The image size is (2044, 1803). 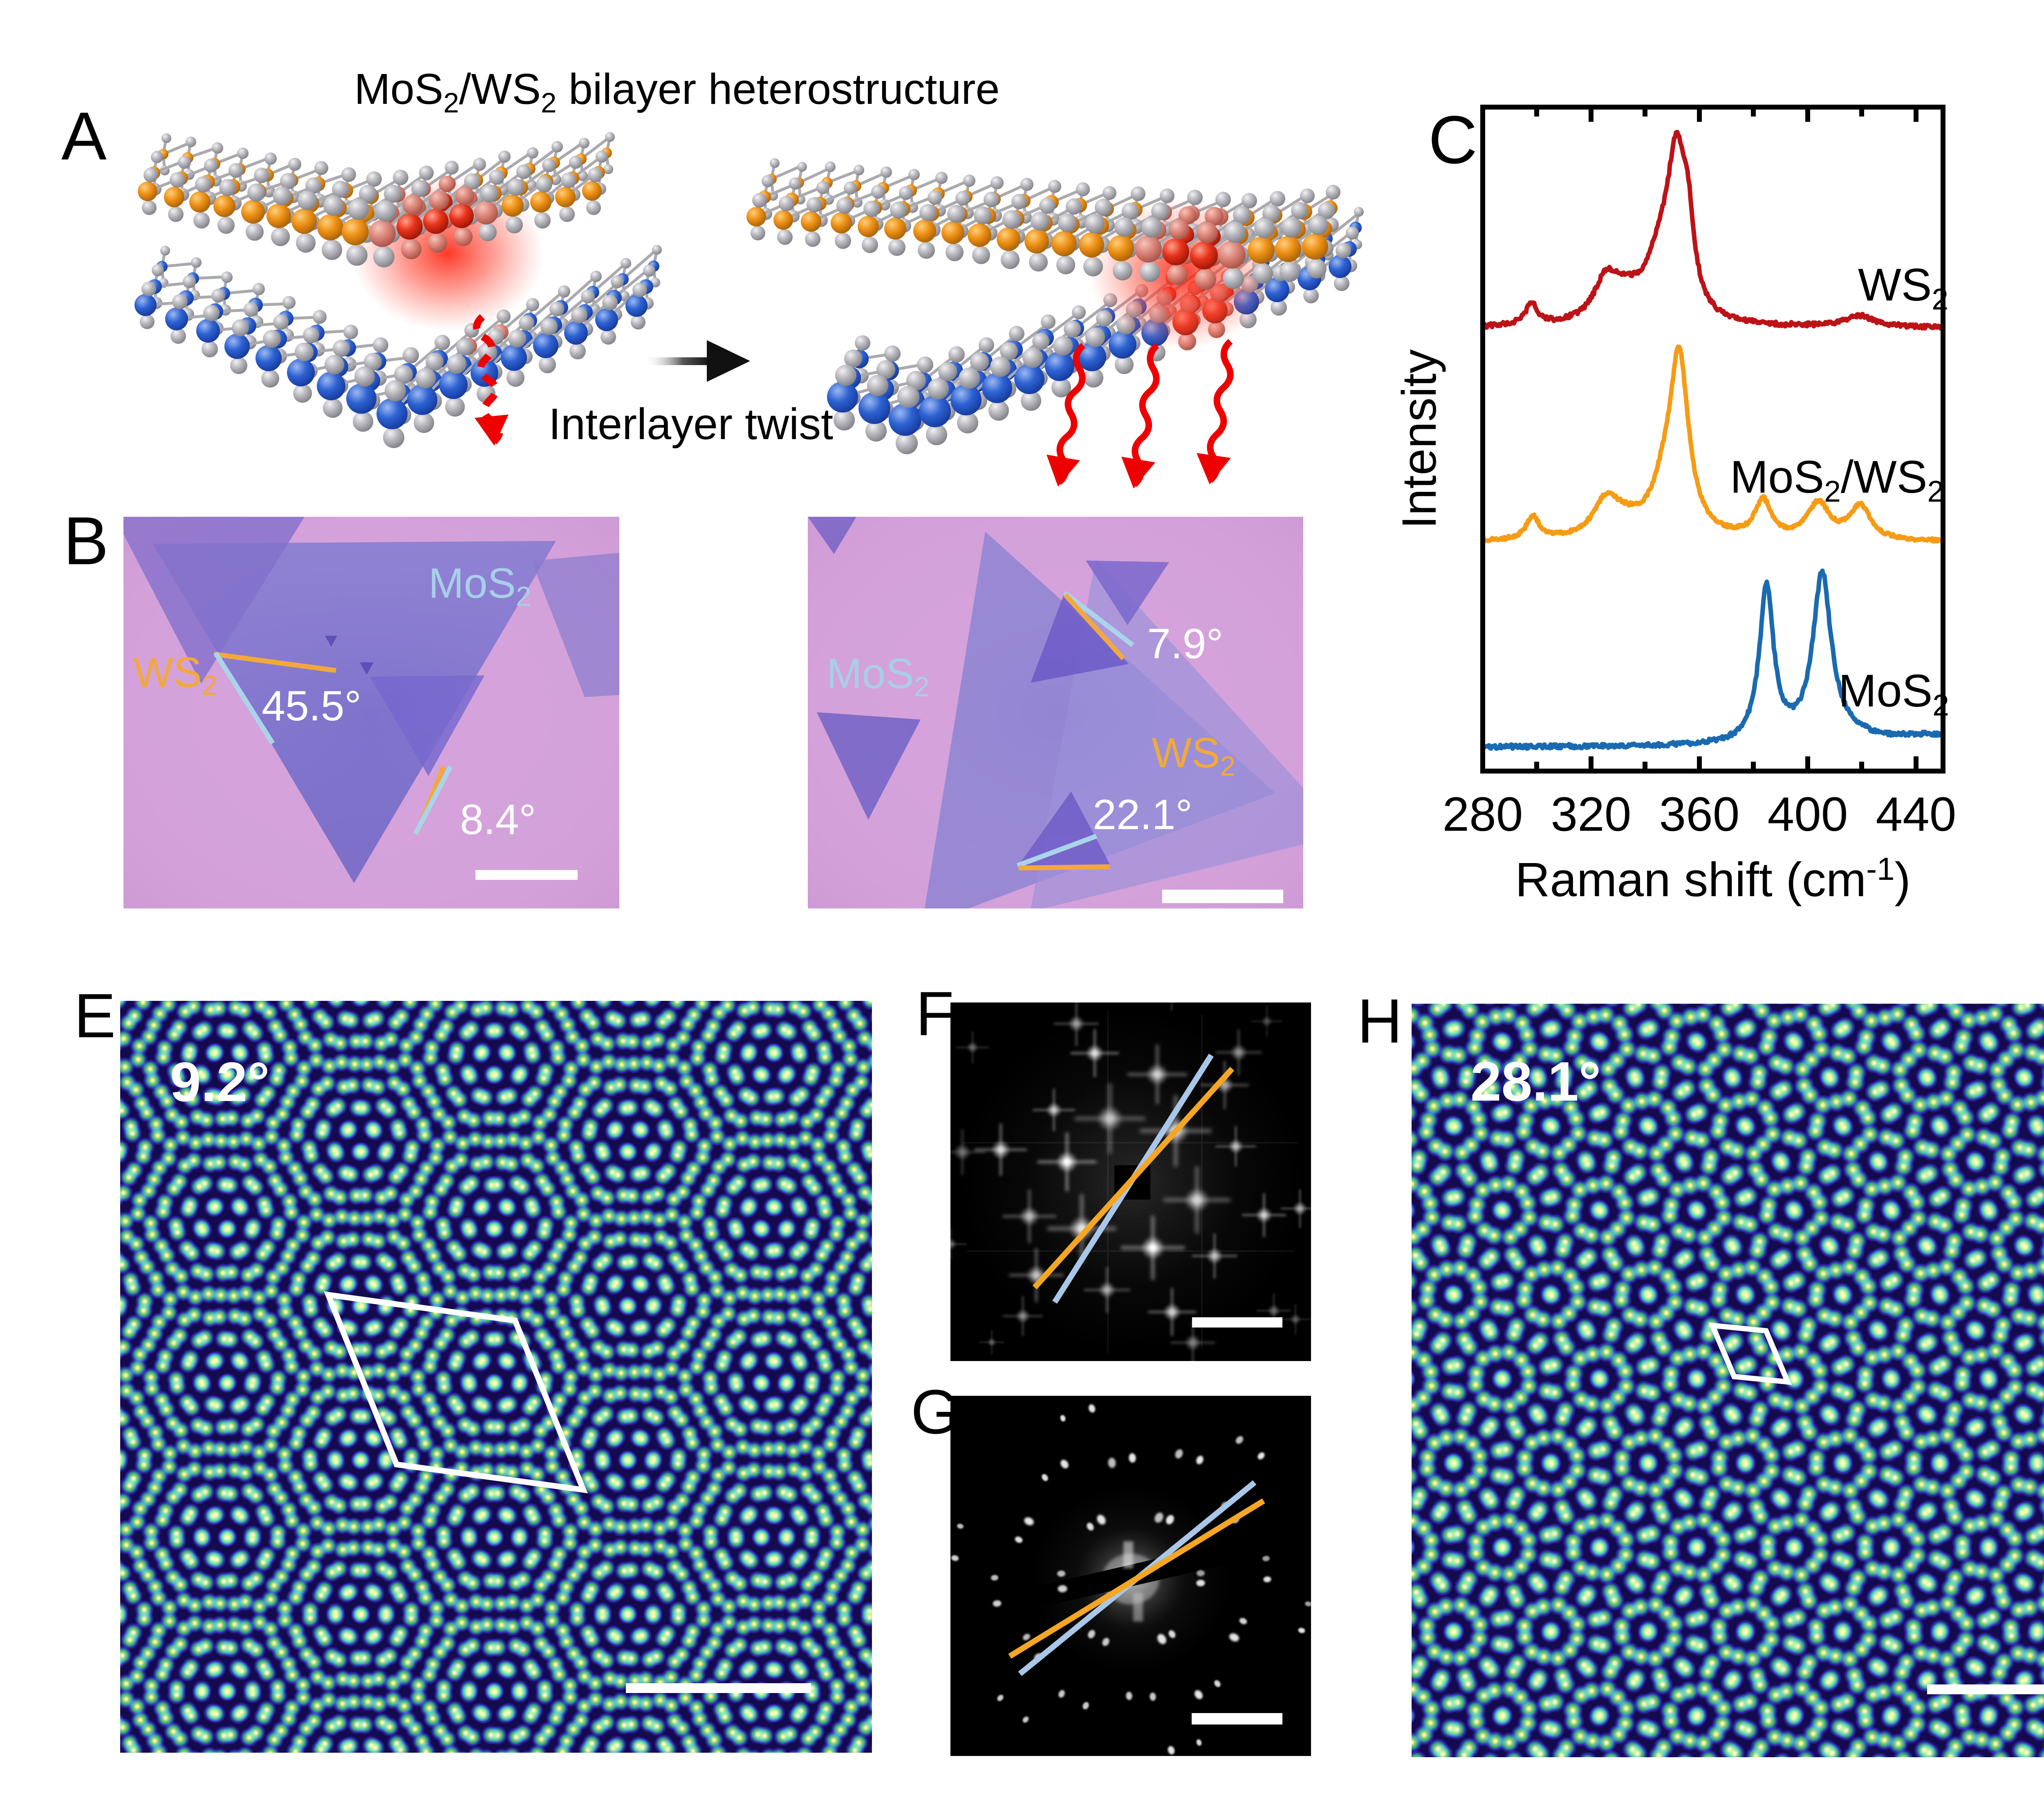 What do you see at coordinates (935, 1412) in the screenshot?
I see `svg-text: G` at bounding box center [935, 1412].